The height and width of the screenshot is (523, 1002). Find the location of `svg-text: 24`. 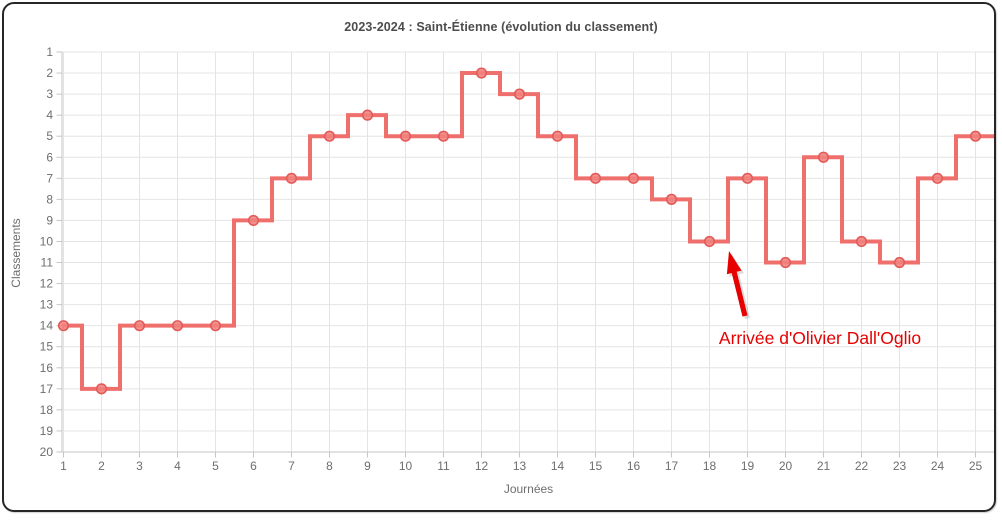

svg-text: 24 is located at coordinates (938, 466).